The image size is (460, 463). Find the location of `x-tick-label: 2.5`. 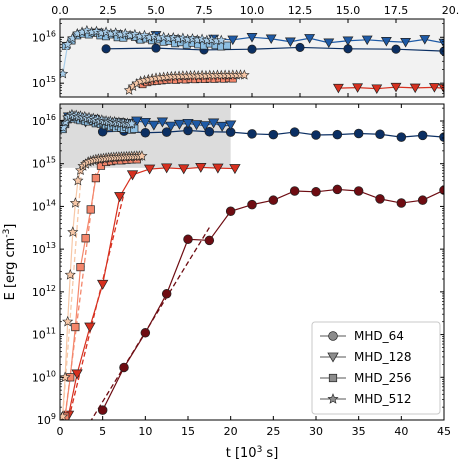

x-tick-label: 2.5 is located at coordinates (108, 10).